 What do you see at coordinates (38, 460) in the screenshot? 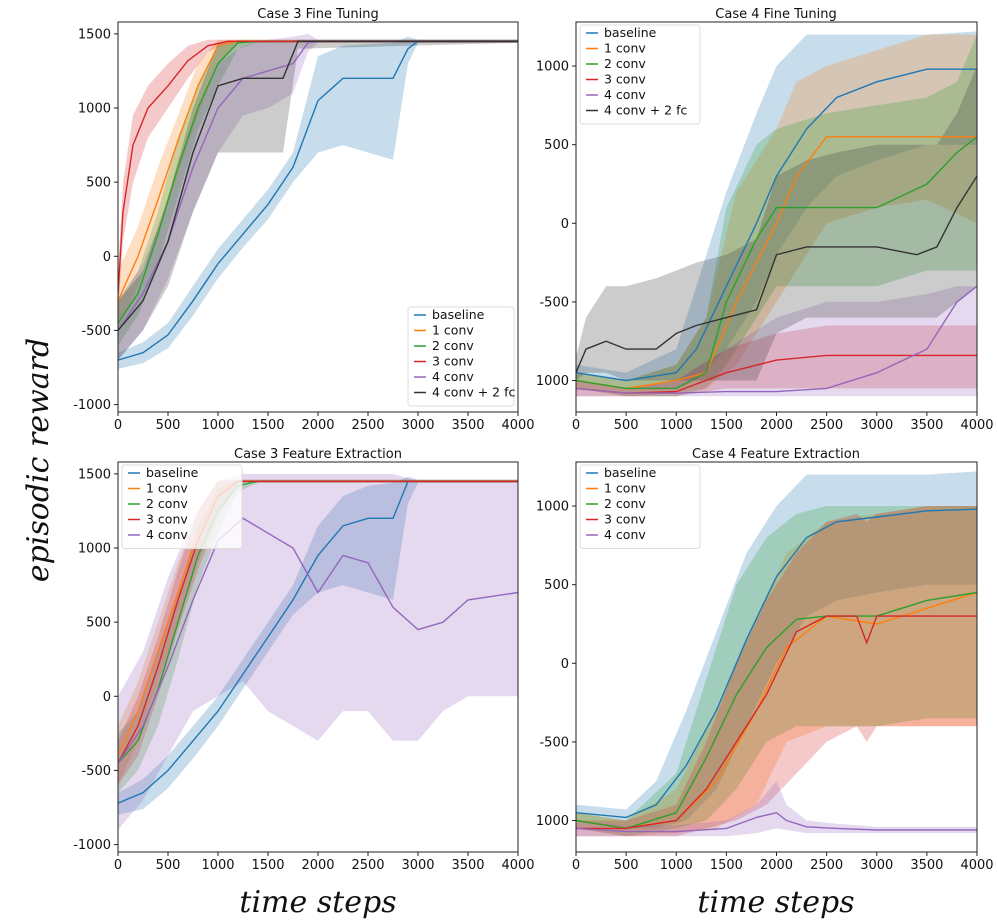
I see `y-axis-label: episodic reward` at bounding box center [38, 460].